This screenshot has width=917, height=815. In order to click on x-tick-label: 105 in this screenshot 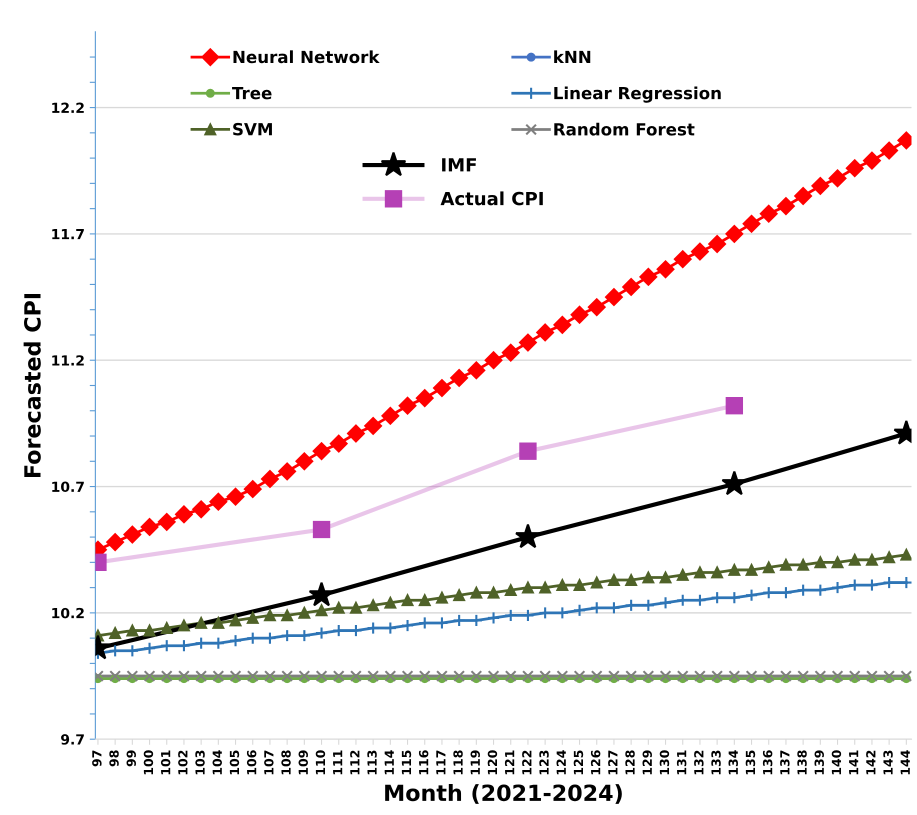, I will do `click(235, 762)`.